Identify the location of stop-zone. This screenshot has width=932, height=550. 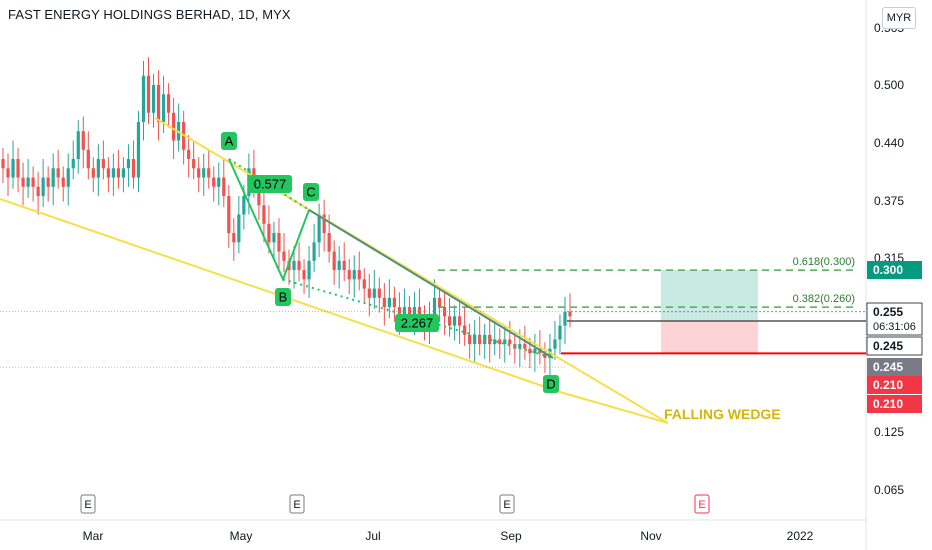
(709, 337).